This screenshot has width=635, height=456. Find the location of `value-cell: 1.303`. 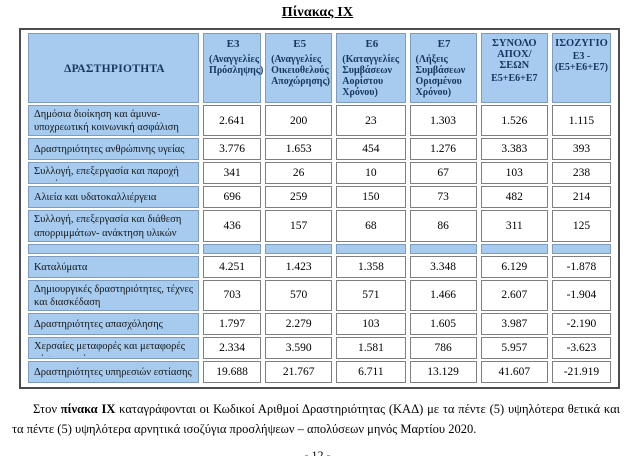

value-cell: 1.303 is located at coordinates (443, 121).